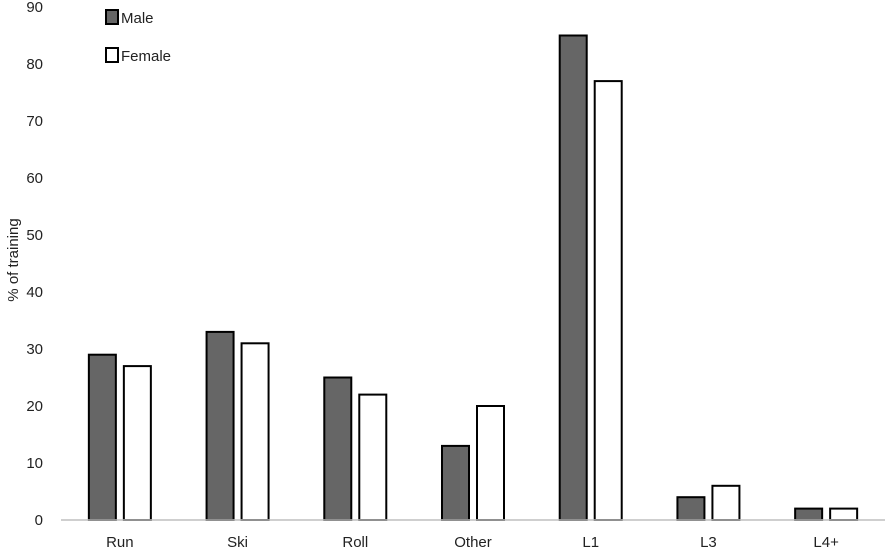 This screenshot has width=891, height=551. What do you see at coordinates (608, 300) in the screenshot?
I see `bar-female-l1` at bounding box center [608, 300].